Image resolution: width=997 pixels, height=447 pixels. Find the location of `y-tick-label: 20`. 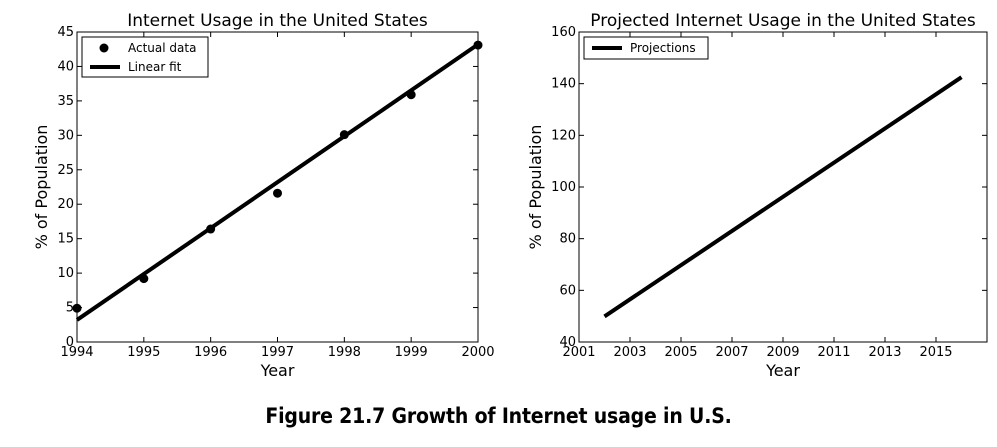

y-tick-label: 20 is located at coordinates (65, 204).